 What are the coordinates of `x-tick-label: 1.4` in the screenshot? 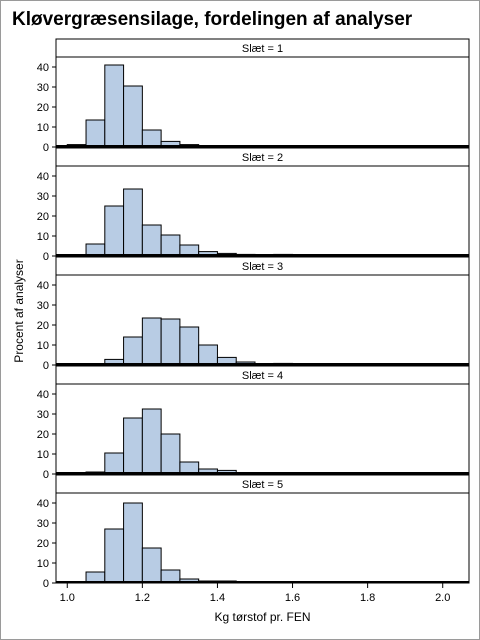 It's located at (217, 598).